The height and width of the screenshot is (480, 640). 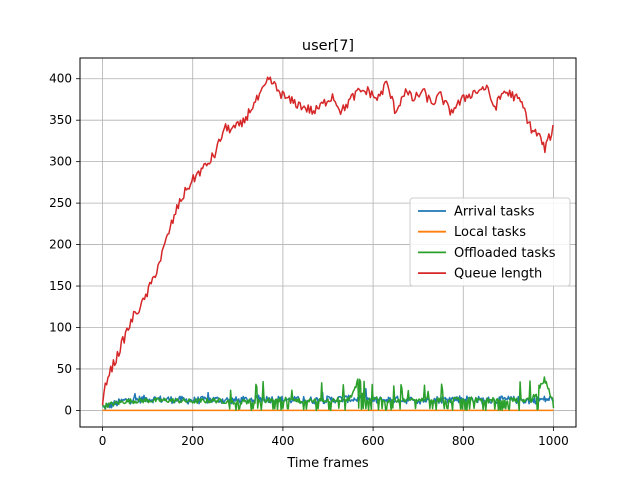 What do you see at coordinates (60, 79) in the screenshot?
I see `y-tick-label: 400` at bounding box center [60, 79].